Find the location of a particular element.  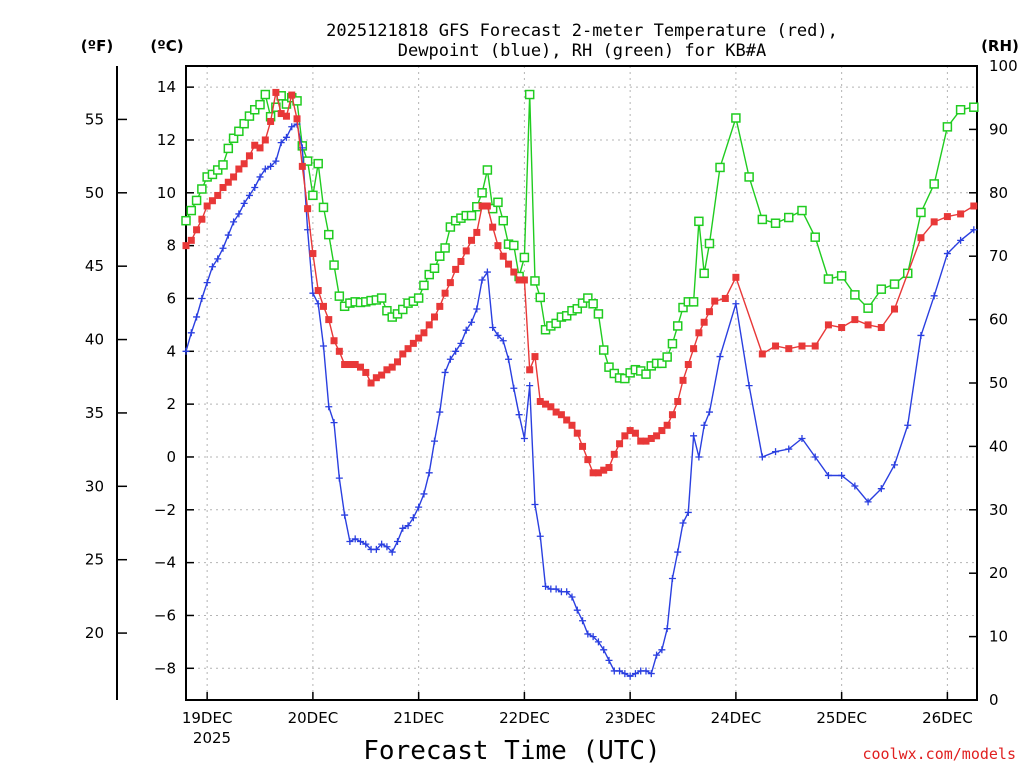

x-tick-label: 25DEC is located at coordinates (841, 718).